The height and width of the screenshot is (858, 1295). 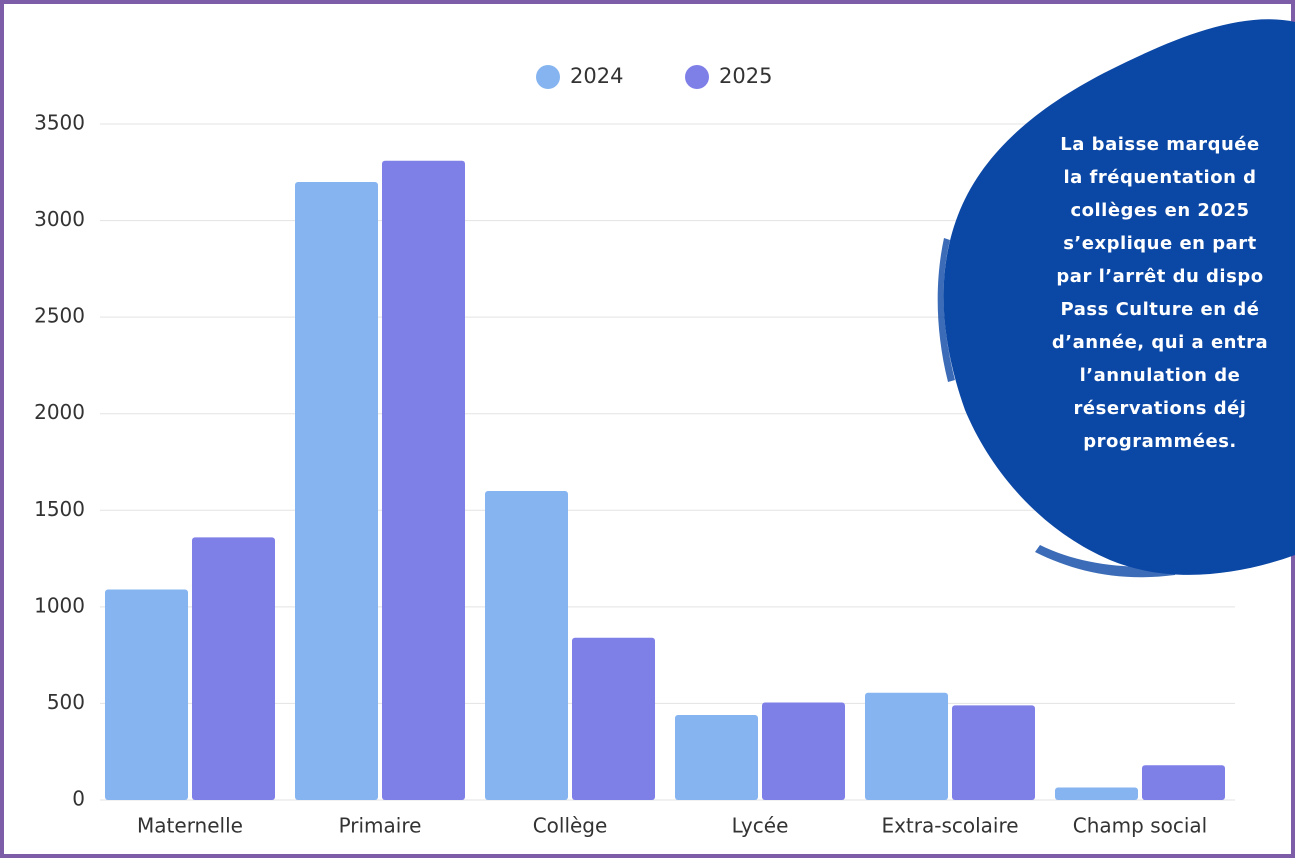 I want to click on y-tick-label: 1000, so click(x=59, y=605).